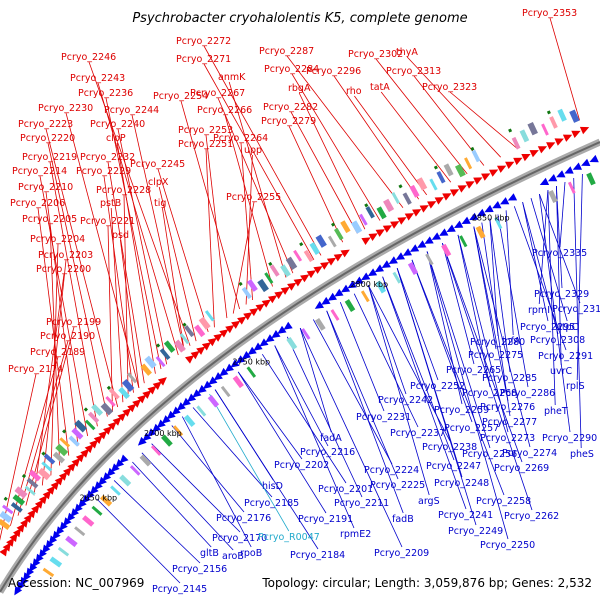 The image size is (600, 600). I want to click on gene-label: Pcryo_2255, so click(253, 197).